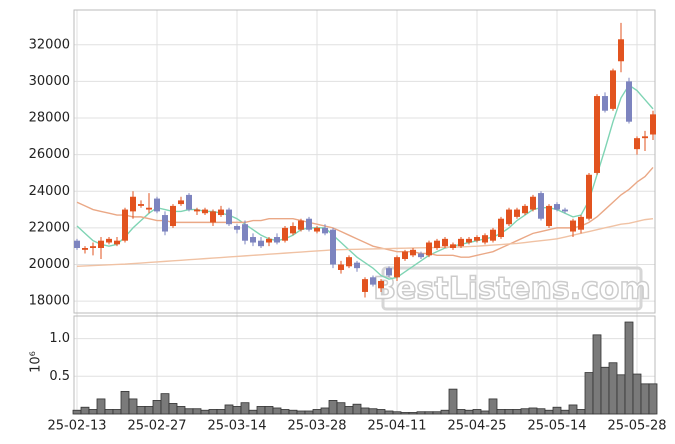 The height and width of the screenshot is (444, 675). I want to click on x-tick-label: 25-03-28, so click(316, 426).